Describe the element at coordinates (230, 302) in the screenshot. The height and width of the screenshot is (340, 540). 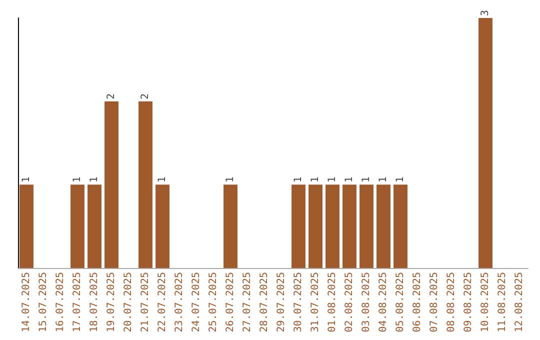
I see `x-tick-label: 26.07.2025` at that location.